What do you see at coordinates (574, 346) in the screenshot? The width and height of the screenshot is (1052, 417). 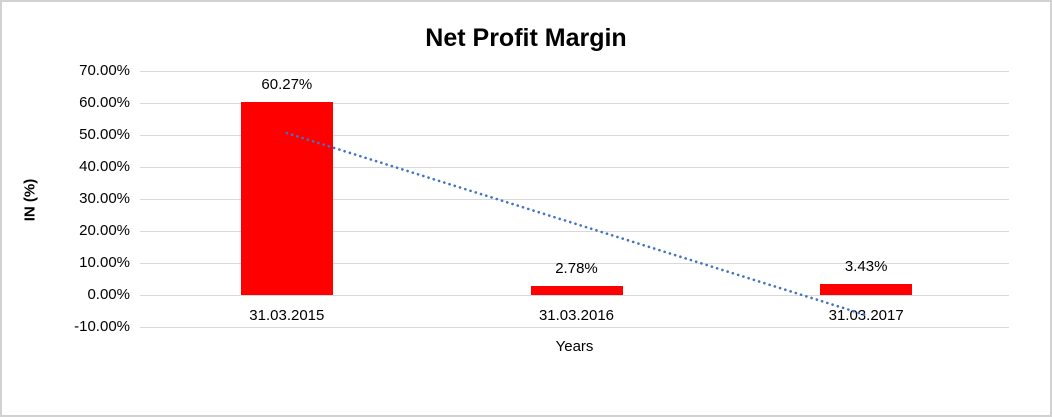 I see `x-axis-title: Years` at bounding box center [574, 346].